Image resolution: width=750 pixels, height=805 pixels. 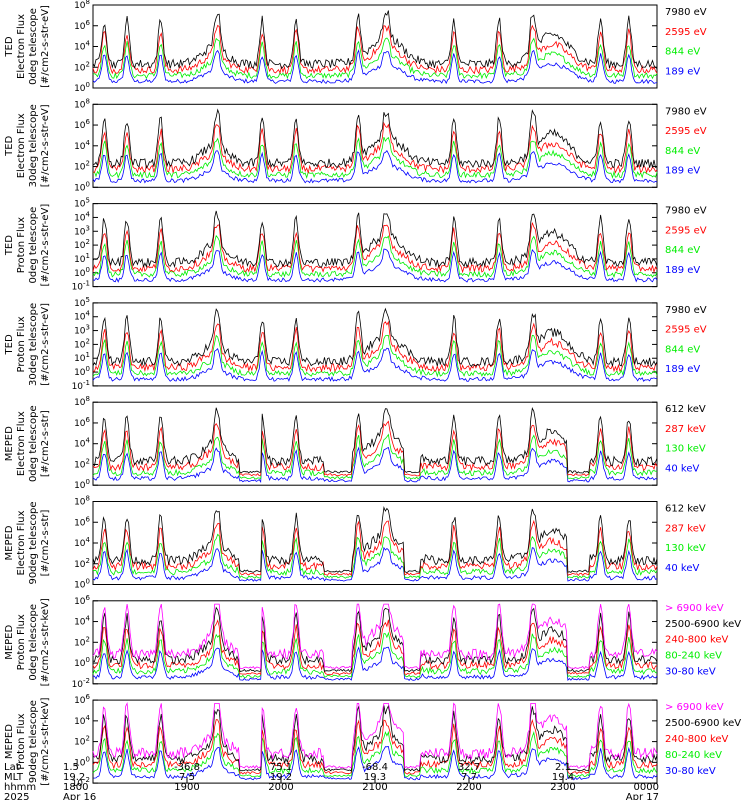 What do you see at coordinates (45, 741) in the screenshot?
I see `panel-title-line: [#/cm2-s-str-keV]` at bounding box center [45, 741].